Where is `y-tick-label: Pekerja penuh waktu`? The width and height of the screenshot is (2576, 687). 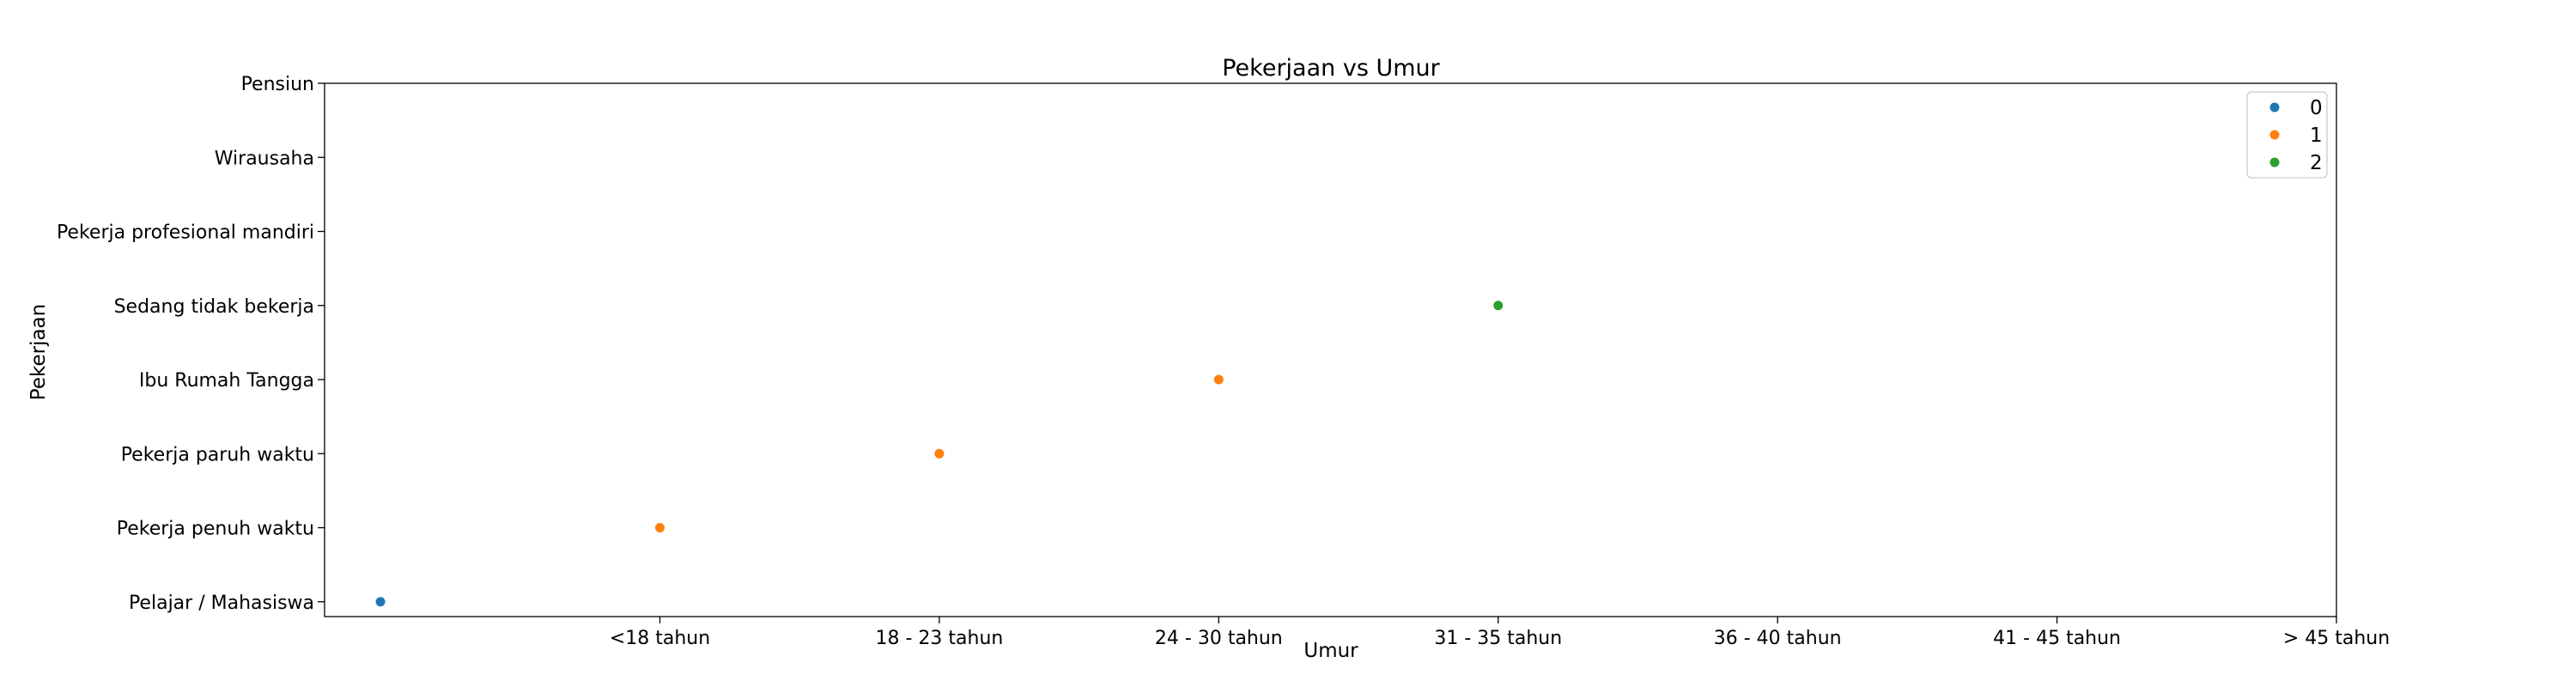 y-tick-label: Pekerja penuh waktu is located at coordinates (215, 529).